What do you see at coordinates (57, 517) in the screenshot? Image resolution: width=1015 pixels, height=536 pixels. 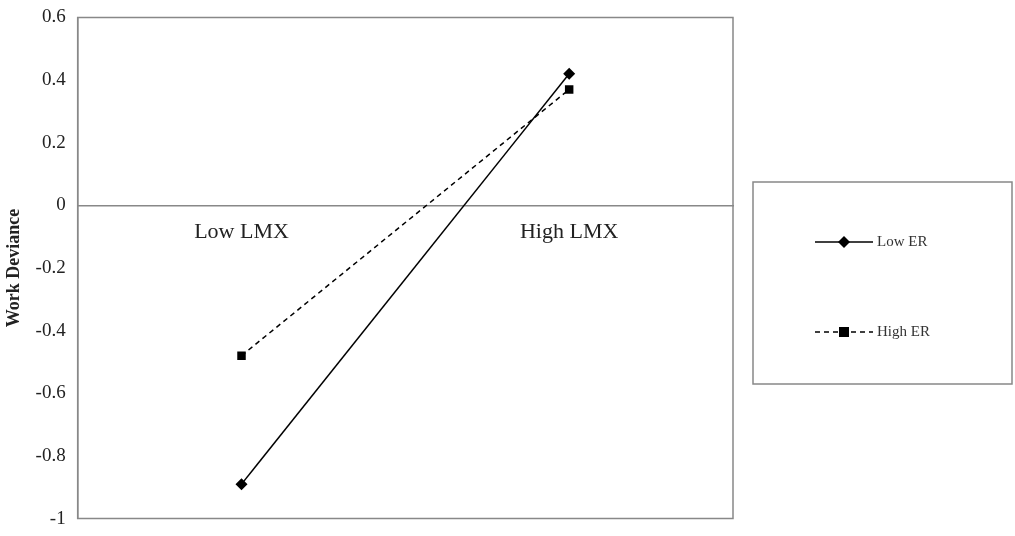 I see `y-tick-label: -1` at bounding box center [57, 517].